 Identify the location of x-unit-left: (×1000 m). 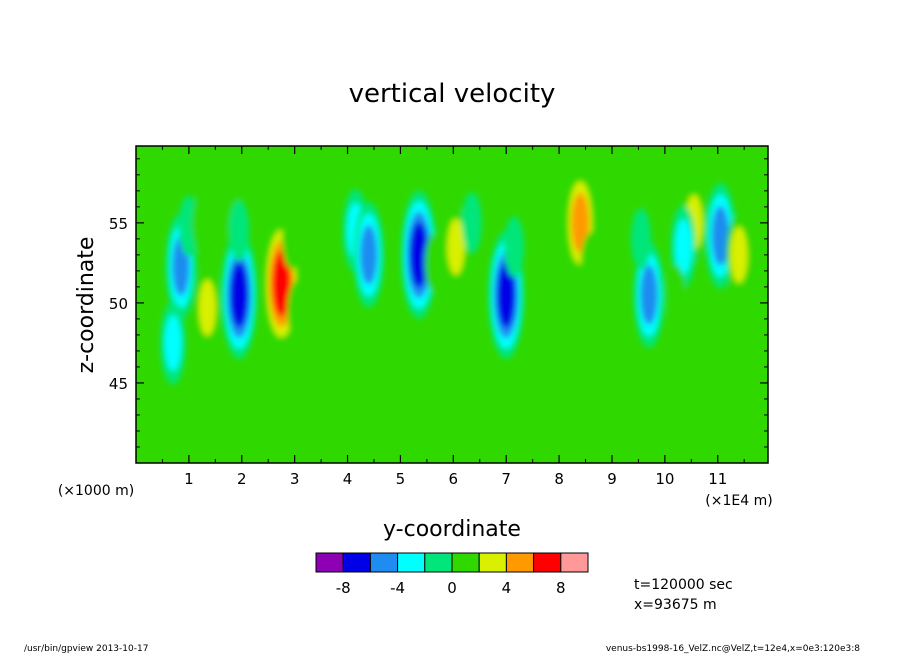
(96, 491).